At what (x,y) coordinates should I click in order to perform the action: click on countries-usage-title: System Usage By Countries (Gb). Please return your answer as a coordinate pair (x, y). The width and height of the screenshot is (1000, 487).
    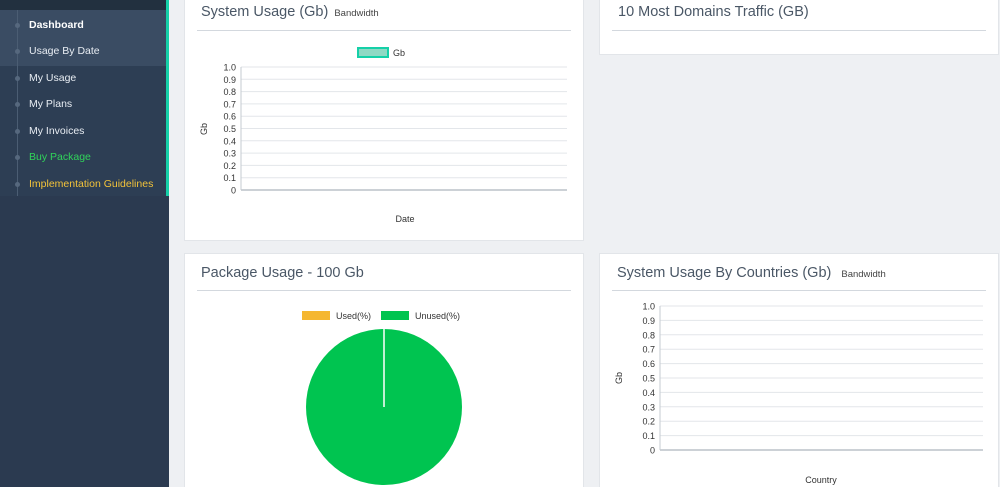
    Looking at the image, I should click on (724, 273).